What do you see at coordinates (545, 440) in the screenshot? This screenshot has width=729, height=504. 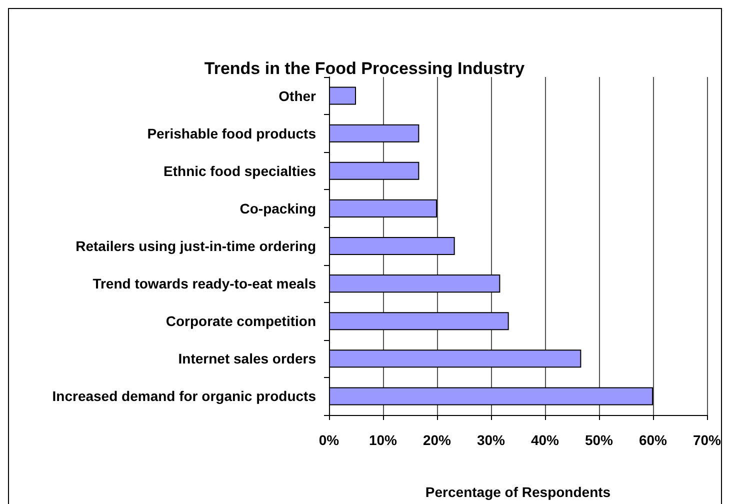 I see `x-tick-label: 40%` at bounding box center [545, 440].